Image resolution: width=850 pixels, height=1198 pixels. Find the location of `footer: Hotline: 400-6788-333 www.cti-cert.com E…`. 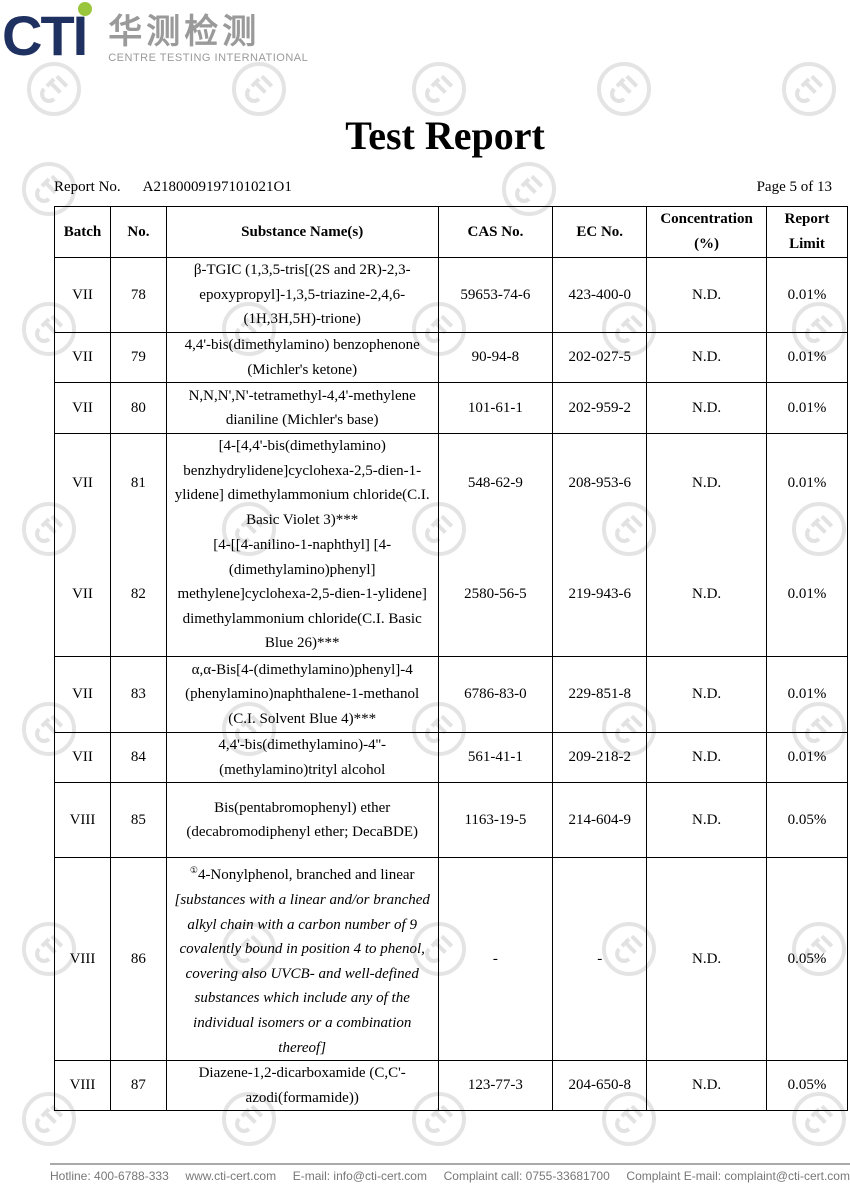

footer: Hotline: 400-6788-333 www.cti-cert.com E… is located at coordinates (450, 1176).